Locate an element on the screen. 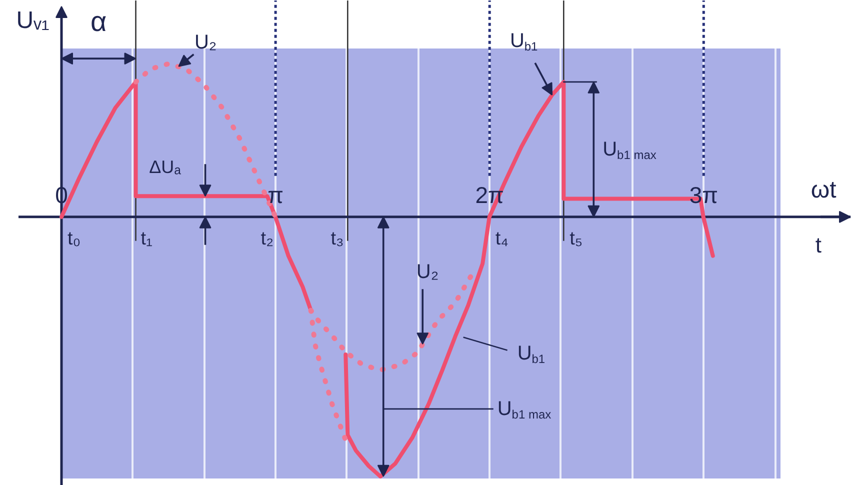  annotation: t₀ is located at coordinates (74, 239).